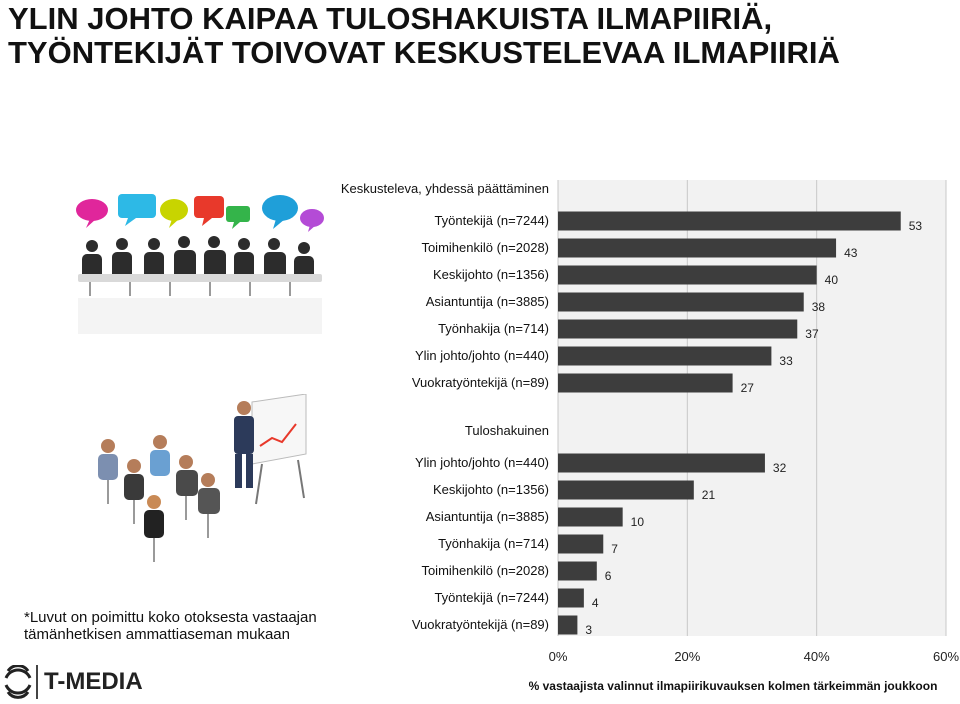  Describe the element at coordinates (202, 478) in the screenshot. I see `presentation-audience-illustration` at that location.